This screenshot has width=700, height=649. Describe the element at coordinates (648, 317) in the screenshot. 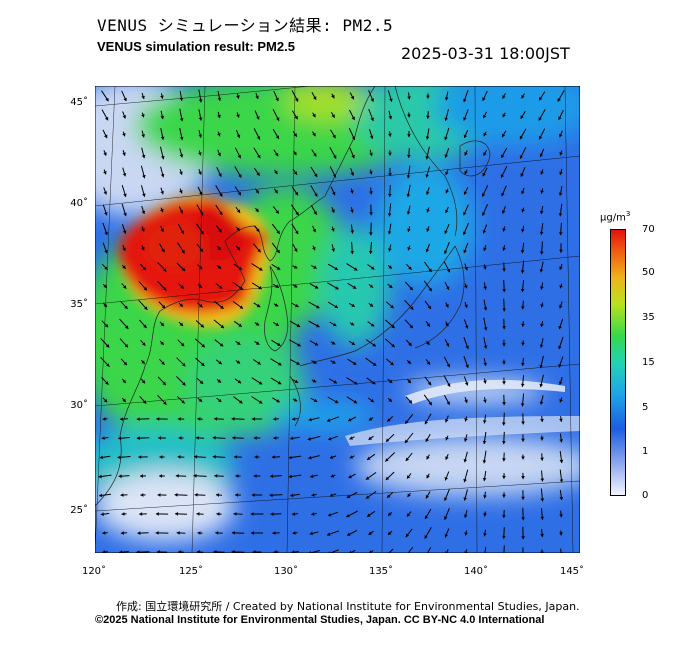

I see `colorbar-tick-35: 35` at that location.